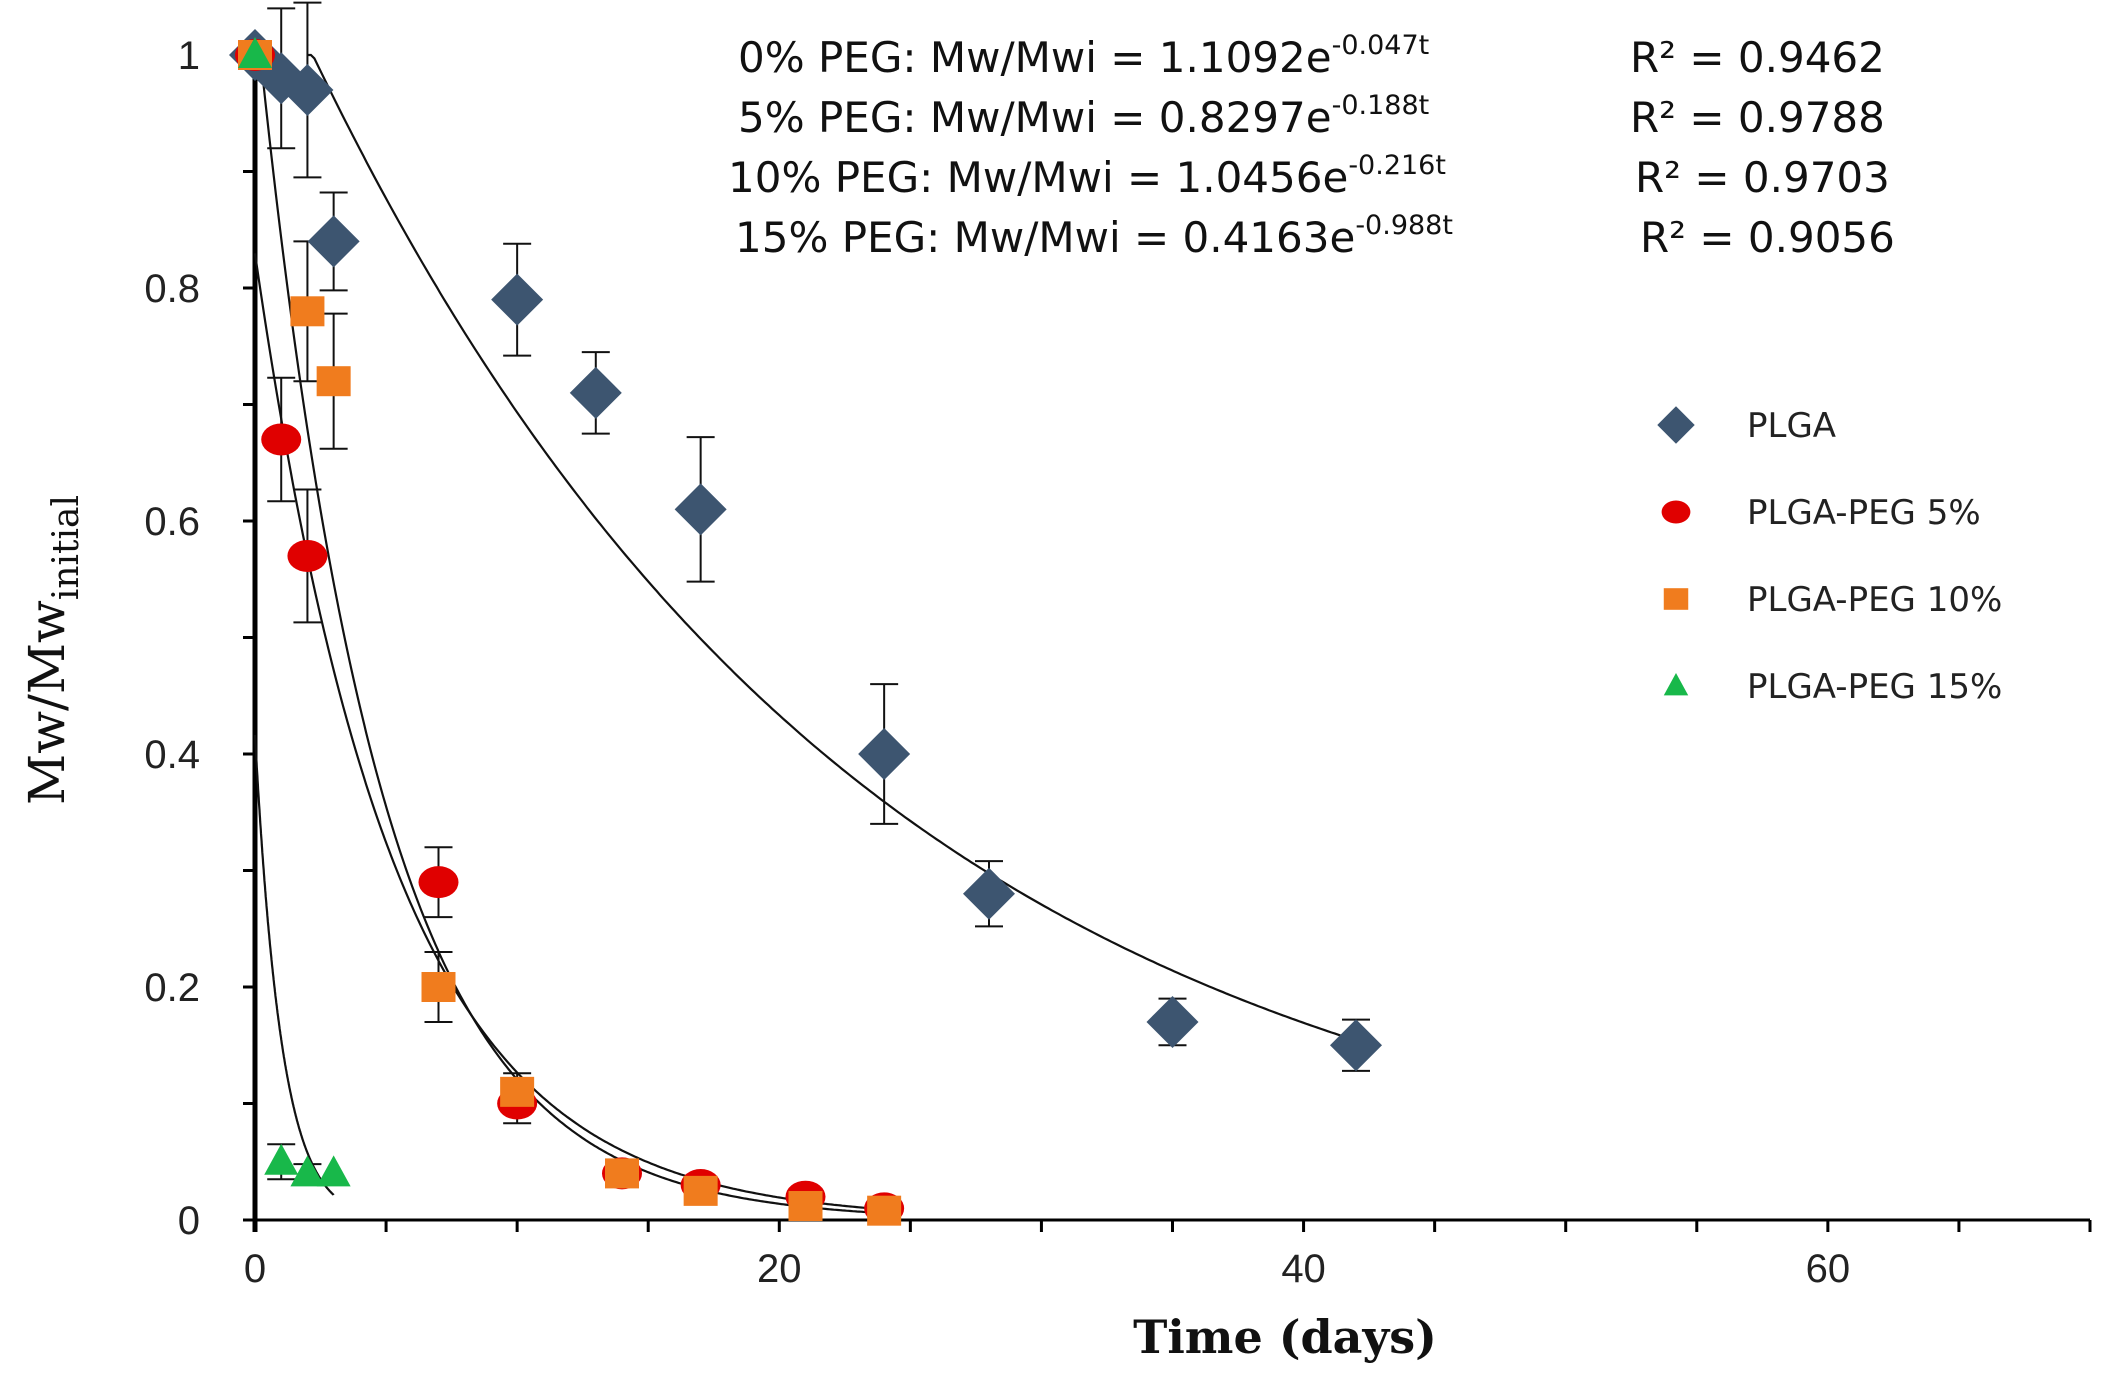 The image size is (2113, 1400). I want to click on fit-equation-base: 0% PEG: Mw/Mwi = 1.1092e, so click(1035, 57).